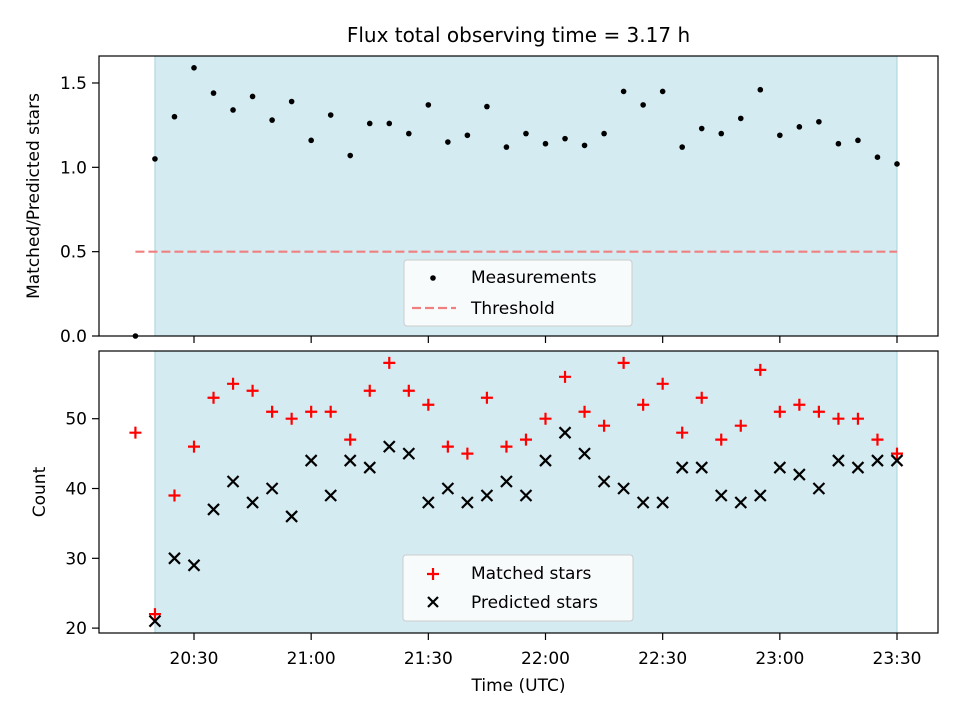 The image size is (960, 720). I want to click on bottom-y-tick-label: 20, so click(76, 629).